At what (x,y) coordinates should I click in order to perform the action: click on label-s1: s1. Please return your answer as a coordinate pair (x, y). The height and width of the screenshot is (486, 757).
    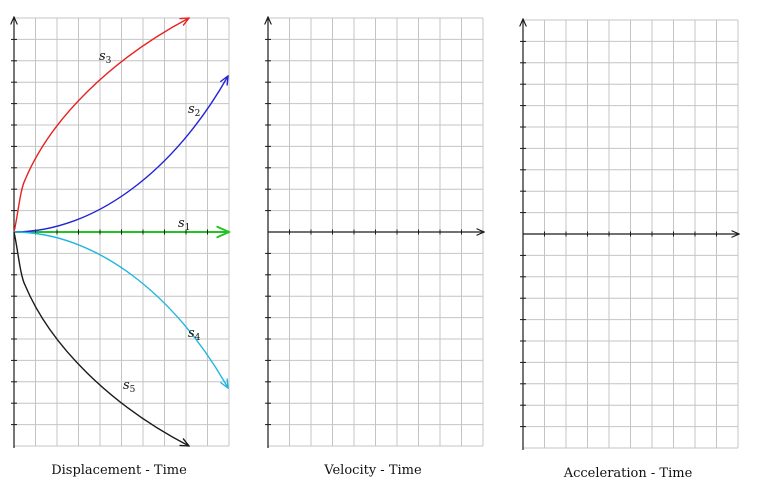
    Looking at the image, I should click on (184, 224).